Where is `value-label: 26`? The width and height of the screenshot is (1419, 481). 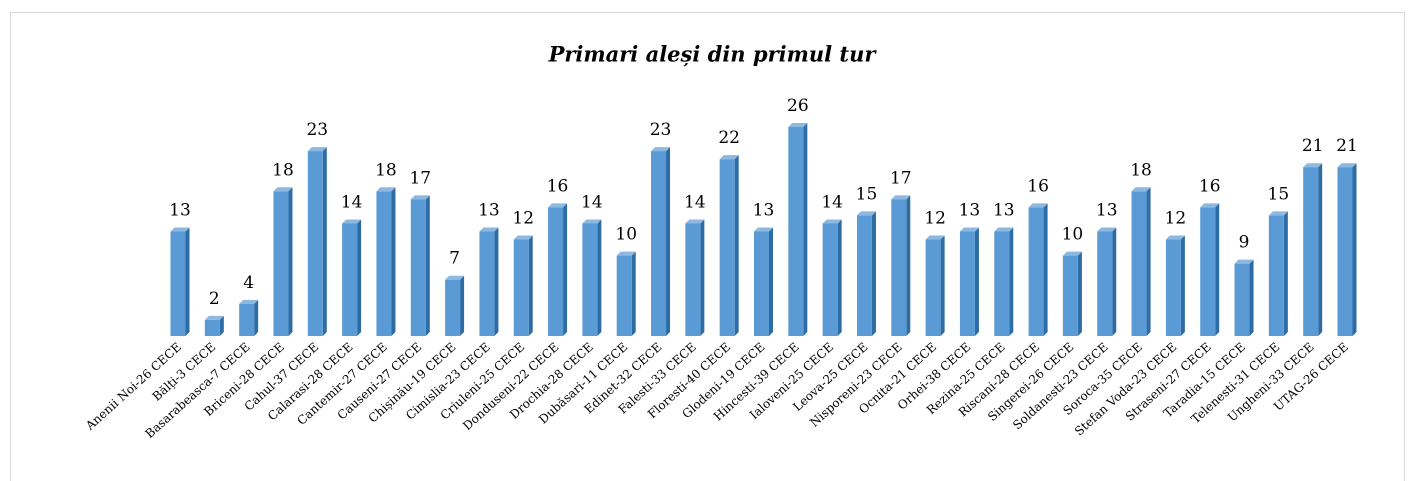 value-label: 26 is located at coordinates (798, 106).